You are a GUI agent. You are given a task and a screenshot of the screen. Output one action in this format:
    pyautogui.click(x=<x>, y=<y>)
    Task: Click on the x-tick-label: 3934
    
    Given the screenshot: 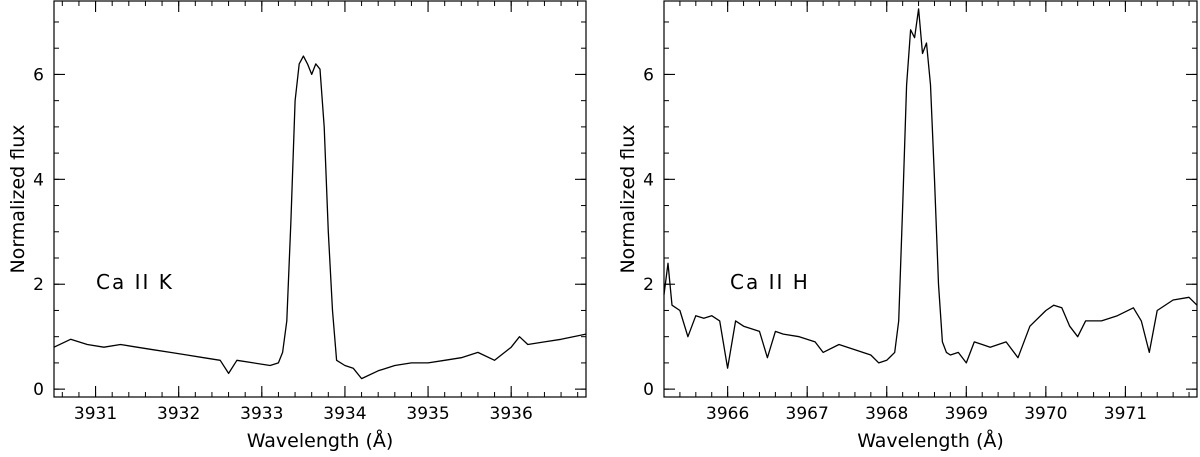 What is the action you would take?
    pyautogui.click(x=344, y=414)
    